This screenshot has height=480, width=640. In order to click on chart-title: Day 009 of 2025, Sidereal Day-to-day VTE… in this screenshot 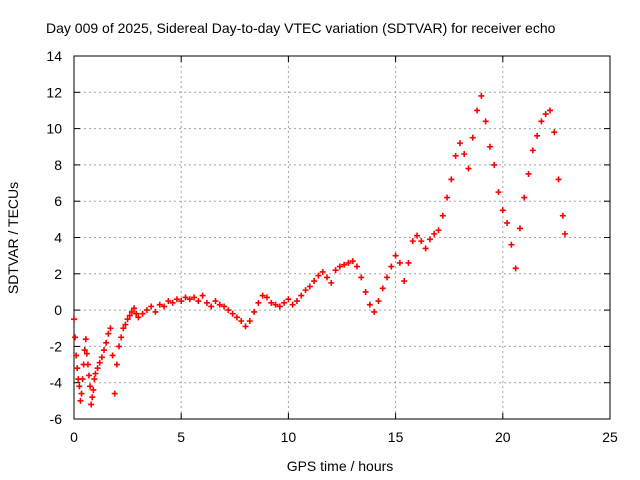, I will do `click(301, 28)`.